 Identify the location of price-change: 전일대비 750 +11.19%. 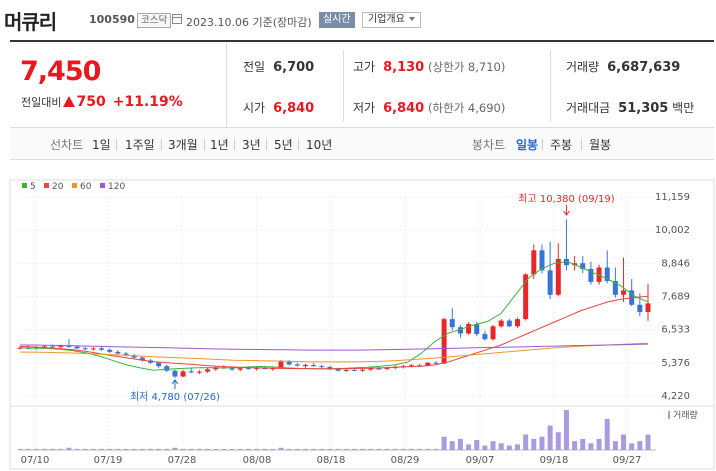
(102, 102).